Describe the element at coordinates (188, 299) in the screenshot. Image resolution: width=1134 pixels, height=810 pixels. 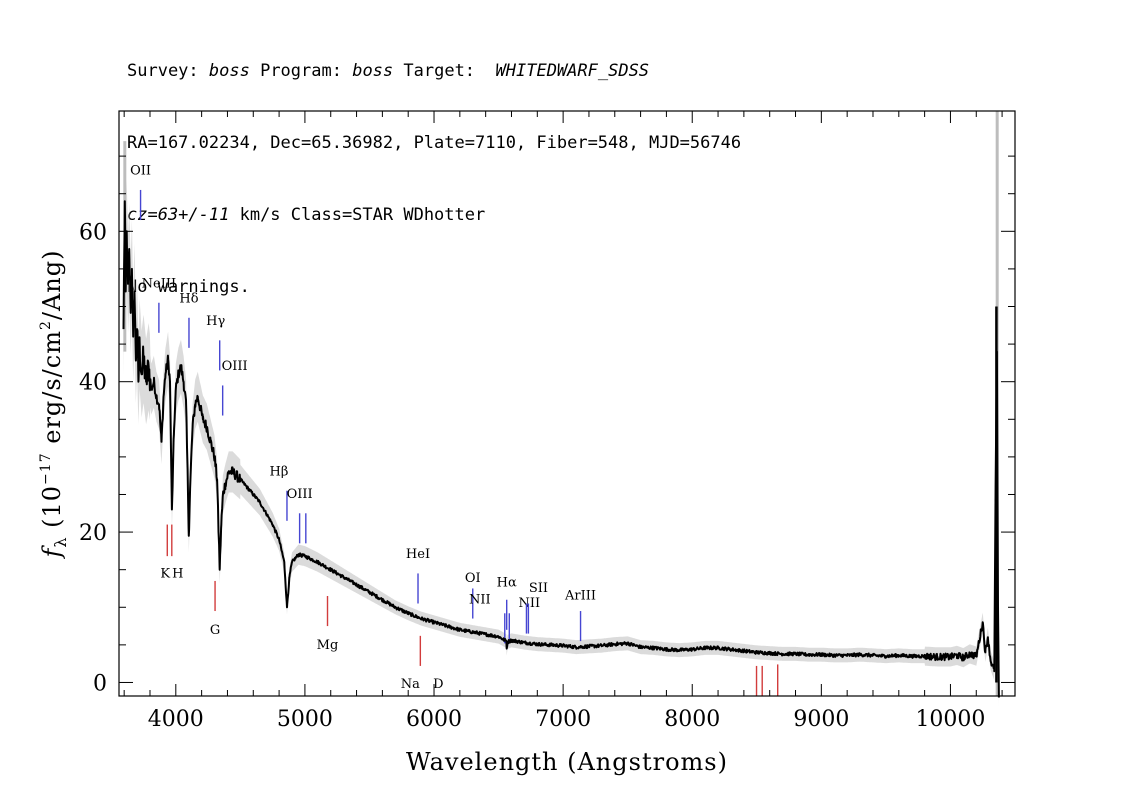
I see `emission-line-label: Hδ` at that location.